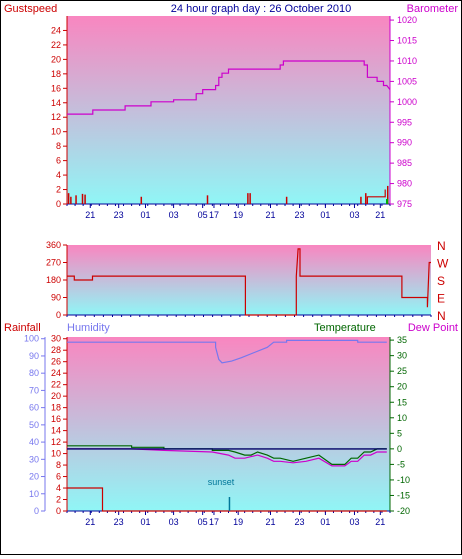 The image size is (462, 559). Describe the element at coordinates (30, 9) in the screenshot. I see `gust-axis-label: Gustspeed` at that location.